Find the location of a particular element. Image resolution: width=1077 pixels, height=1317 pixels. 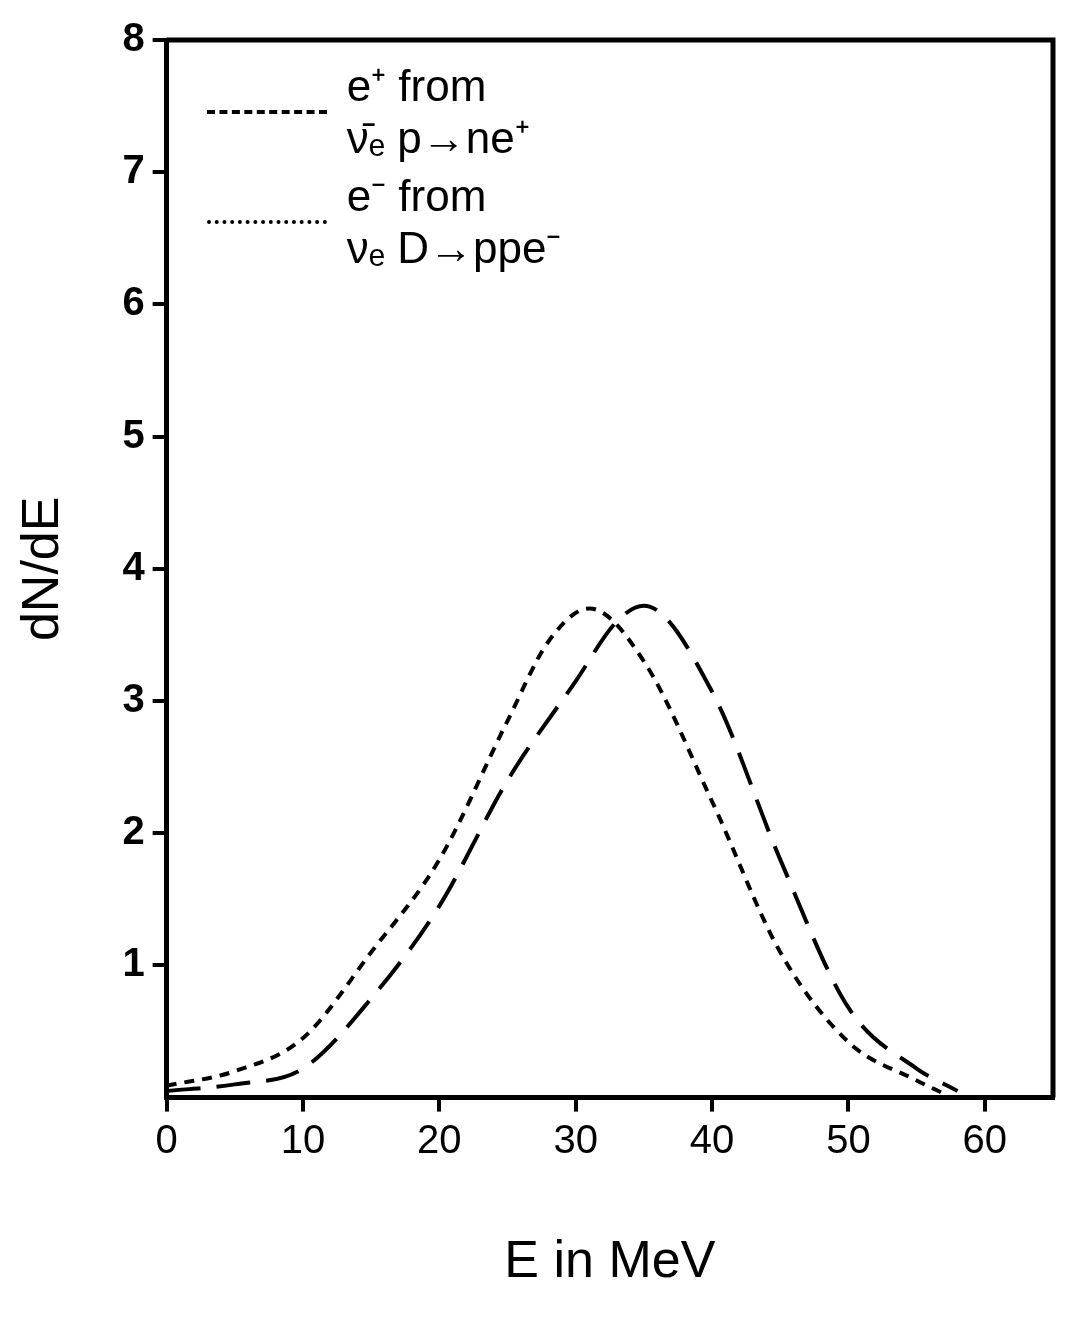

y-tick-label: 3 is located at coordinates (133, 698).